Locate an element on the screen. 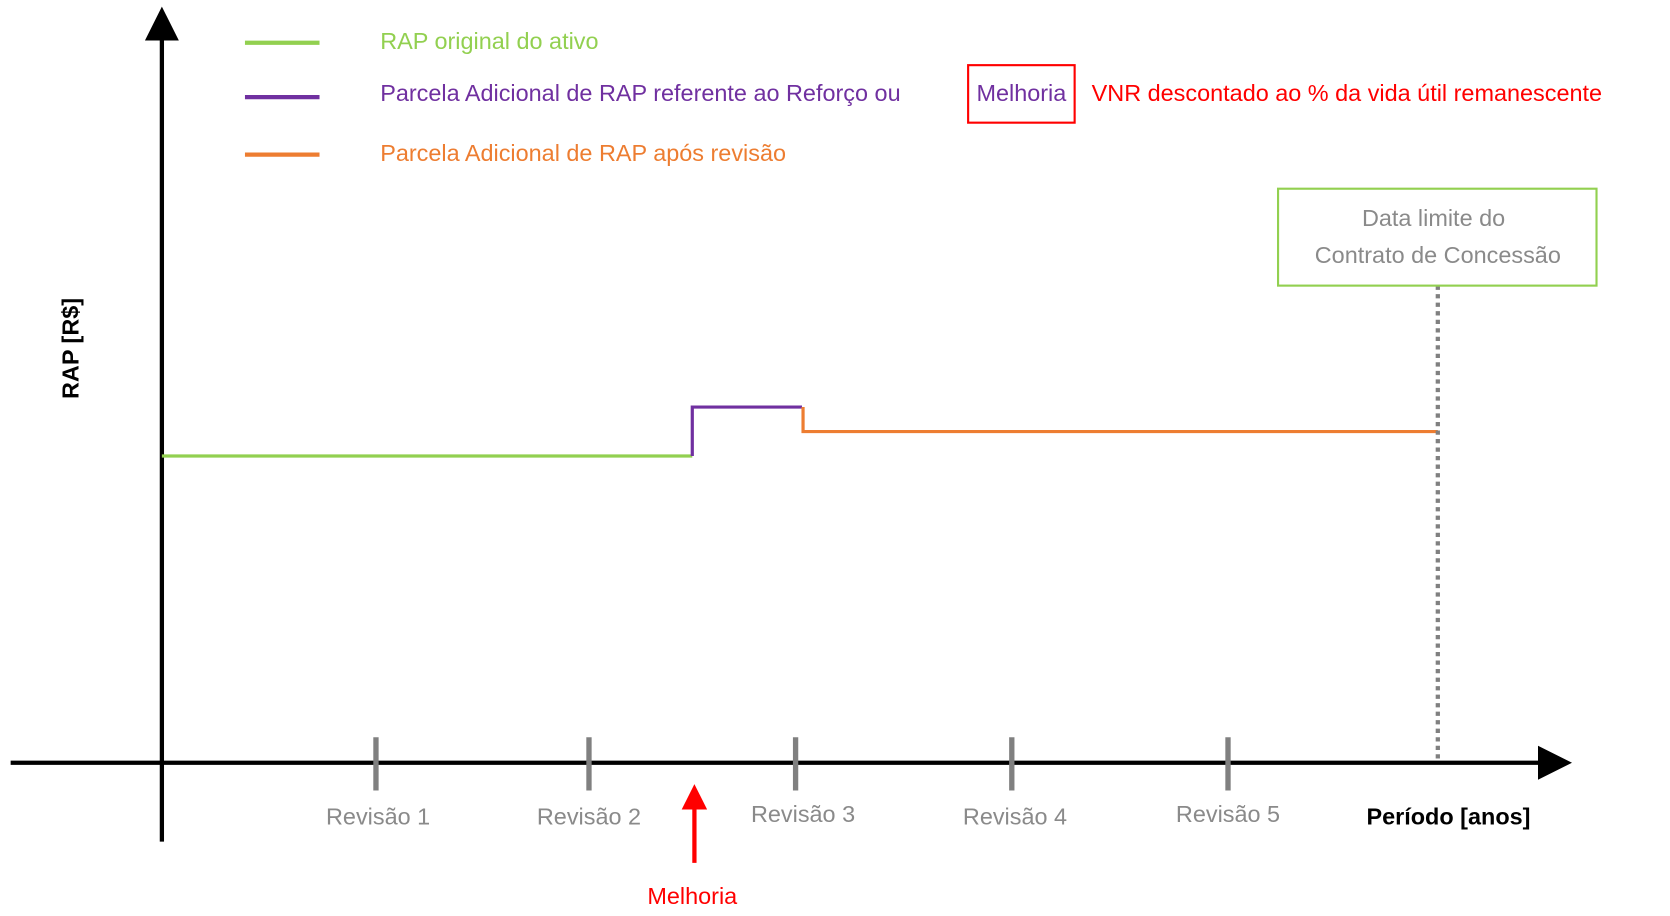 This screenshot has width=1670, height=916. revision-label: Revisão 4 is located at coordinates (1015, 816).